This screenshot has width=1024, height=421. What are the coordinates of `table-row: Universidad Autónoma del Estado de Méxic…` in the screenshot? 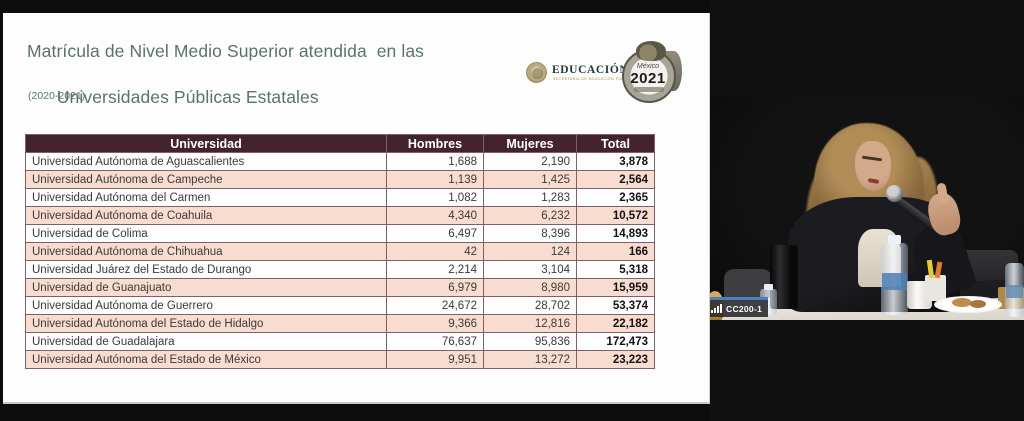 It's located at (340, 359).